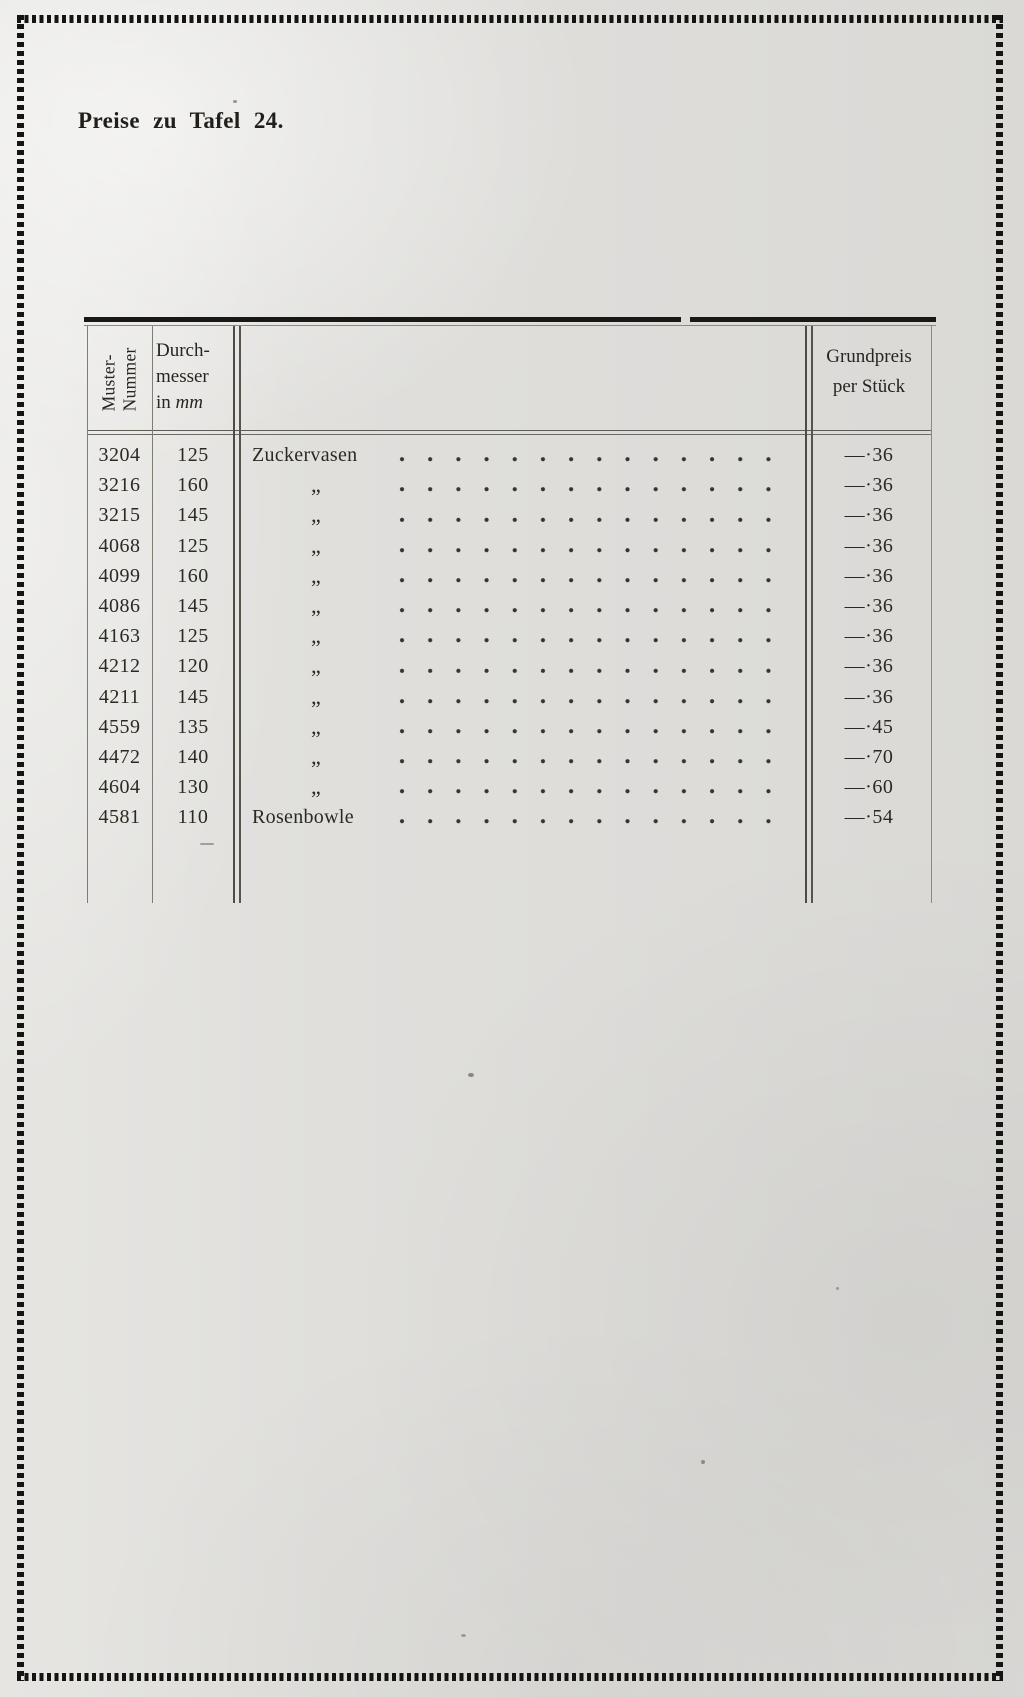  Describe the element at coordinates (119, 666) in the screenshot. I see `muster-nummer-cell: 4212` at that location.